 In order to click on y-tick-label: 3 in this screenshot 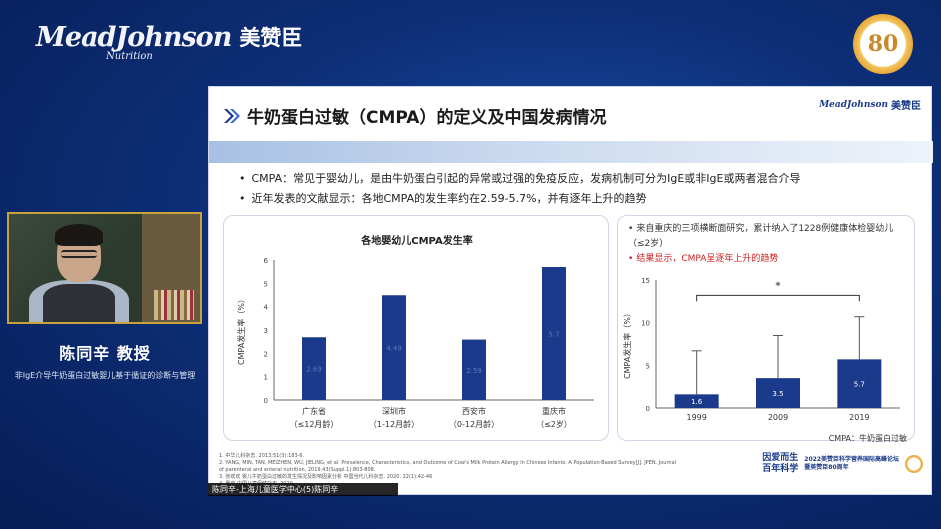, I will do `click(266, 331)`.